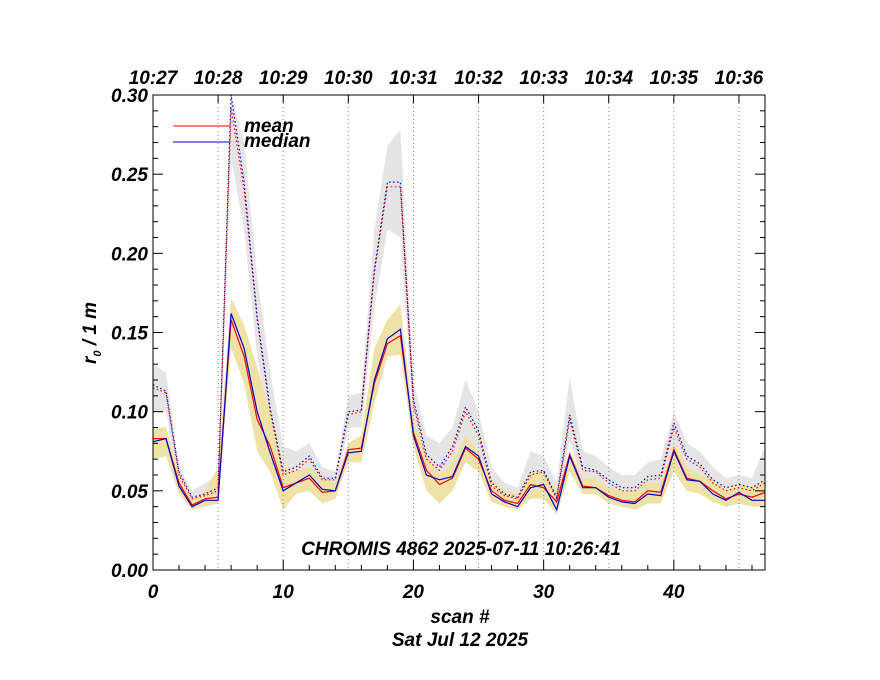 The height and width of the screenshot is (680, 880). I want to click on time-label-9: 10:36, so click(739, 78).